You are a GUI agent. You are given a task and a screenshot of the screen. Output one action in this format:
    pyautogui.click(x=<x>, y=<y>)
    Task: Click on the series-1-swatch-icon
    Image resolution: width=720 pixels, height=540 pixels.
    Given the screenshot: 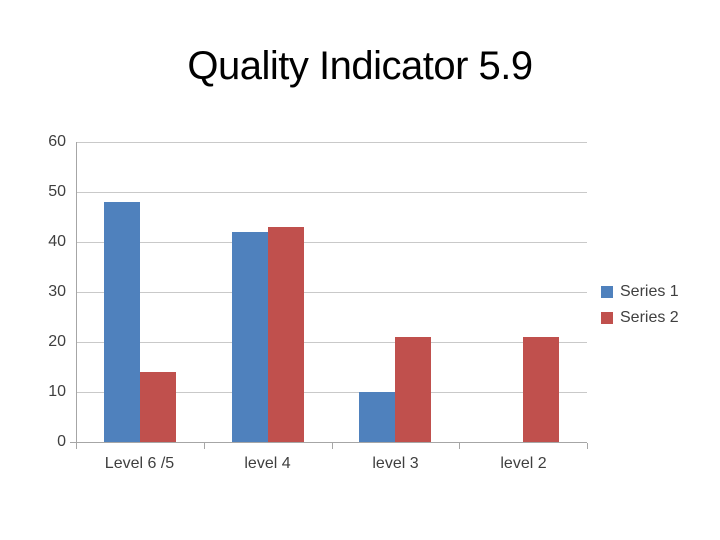 What is the action you would take?
    pyautogui.click(x=607, y=292)
    